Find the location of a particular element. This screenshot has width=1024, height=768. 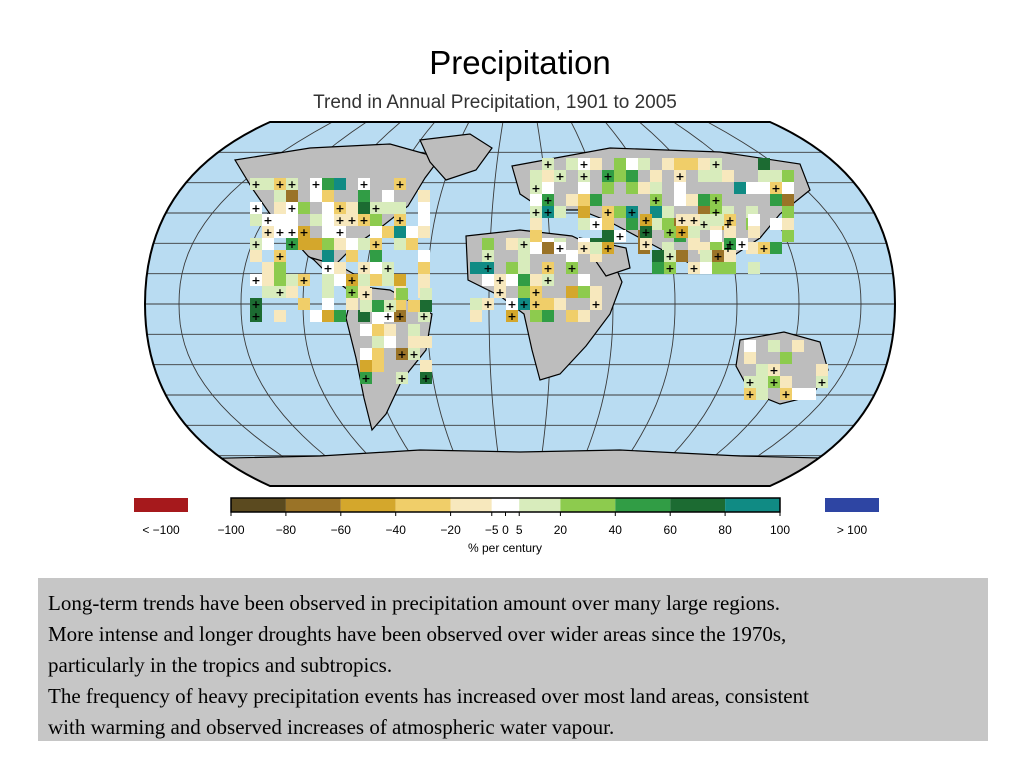

land-greenland is located at coordinates (456, 157).